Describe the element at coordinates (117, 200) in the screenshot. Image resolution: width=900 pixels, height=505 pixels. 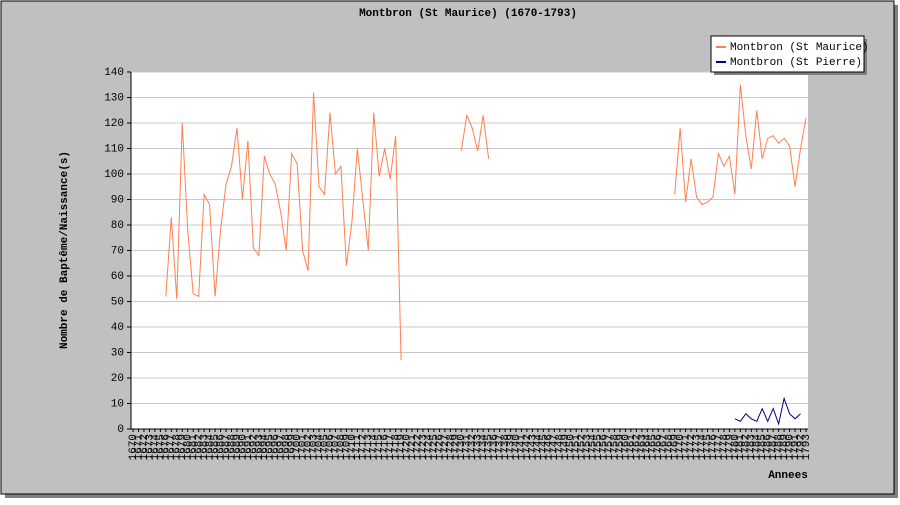
I see `y-tick-label: 90` at that location.